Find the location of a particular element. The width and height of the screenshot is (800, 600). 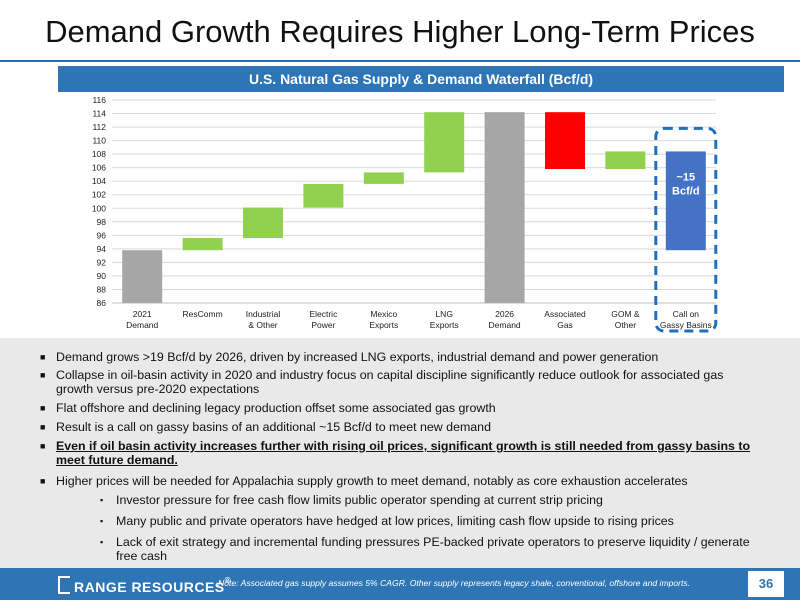

x-category-label: LNG is located at coordinates (443, 314).